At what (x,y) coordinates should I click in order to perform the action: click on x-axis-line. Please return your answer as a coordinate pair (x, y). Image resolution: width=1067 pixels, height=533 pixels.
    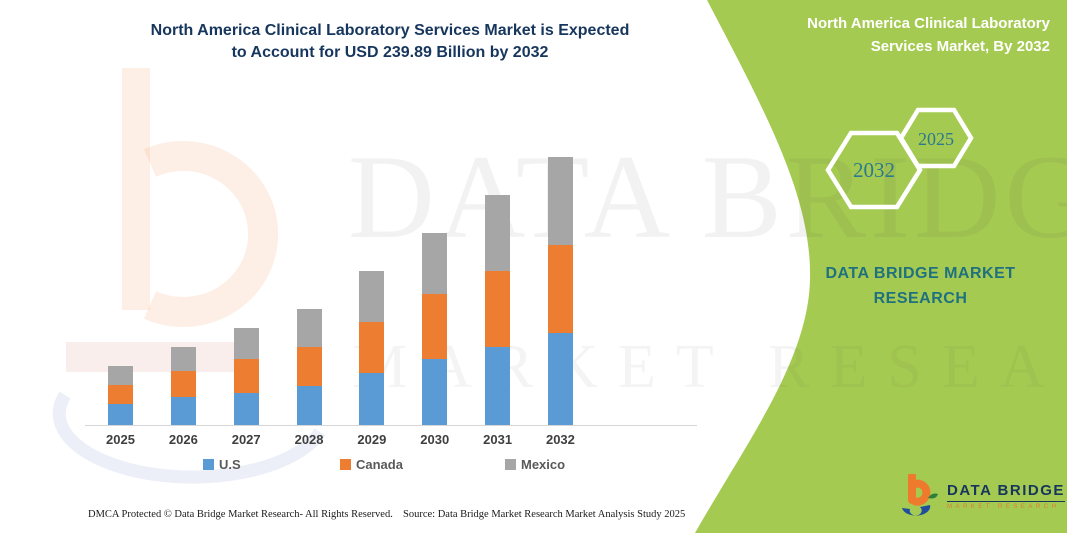
    Looking at the image, I should click on (391, 425).